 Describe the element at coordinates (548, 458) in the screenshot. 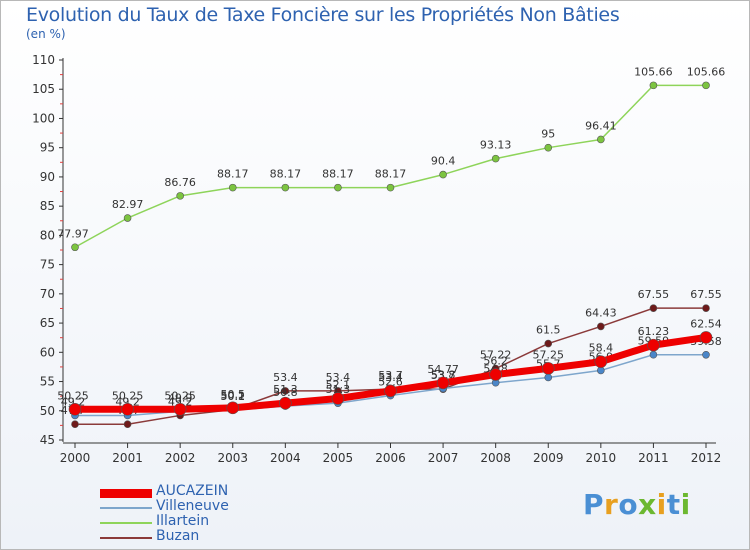

I see `x-tick-label: 2009` at that location.